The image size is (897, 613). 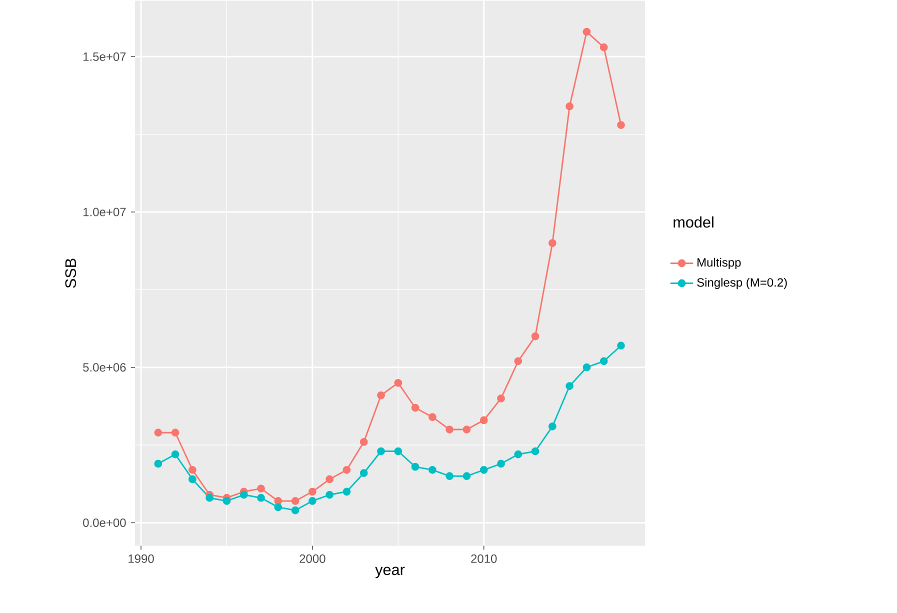 What do you see at coordinates (104, 367) in the screenshot?
I see `y-tick-label: 5.0e+06` at bounding box center [104, 367].